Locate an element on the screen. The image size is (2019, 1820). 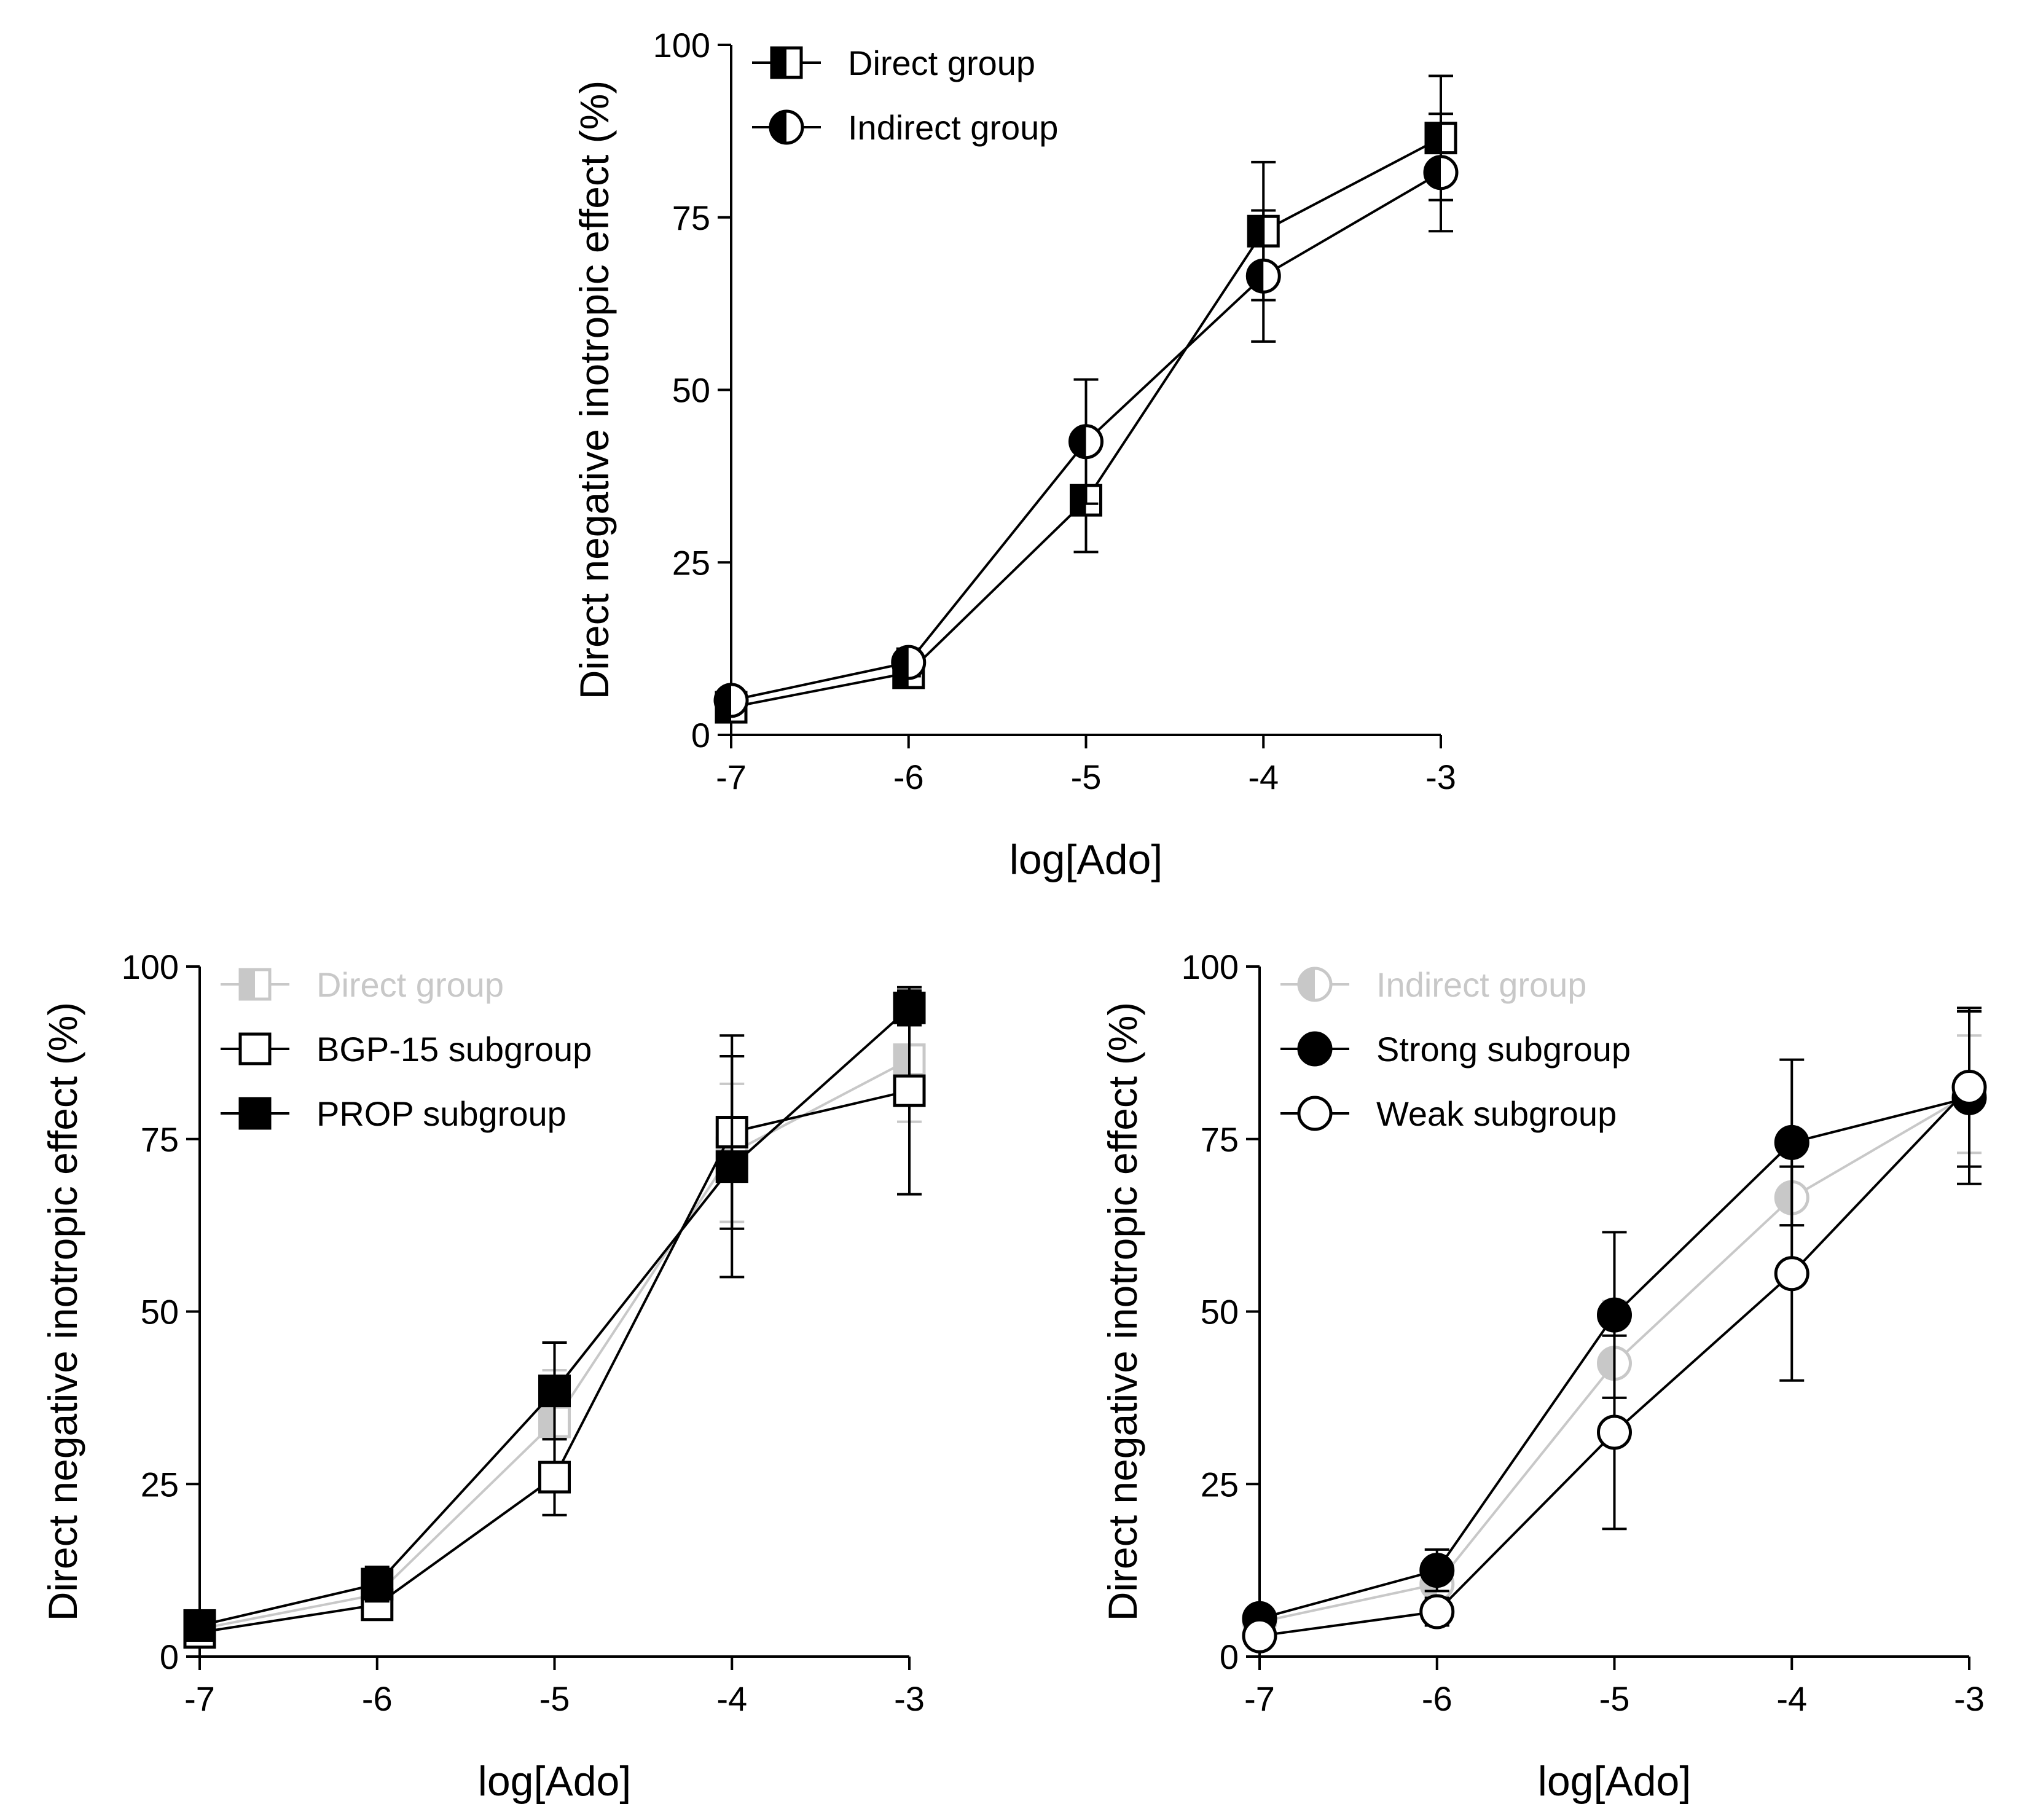
legend: Direct group BGP-15 subgroup PROP subgroup is located at coordinates (406, 1049).